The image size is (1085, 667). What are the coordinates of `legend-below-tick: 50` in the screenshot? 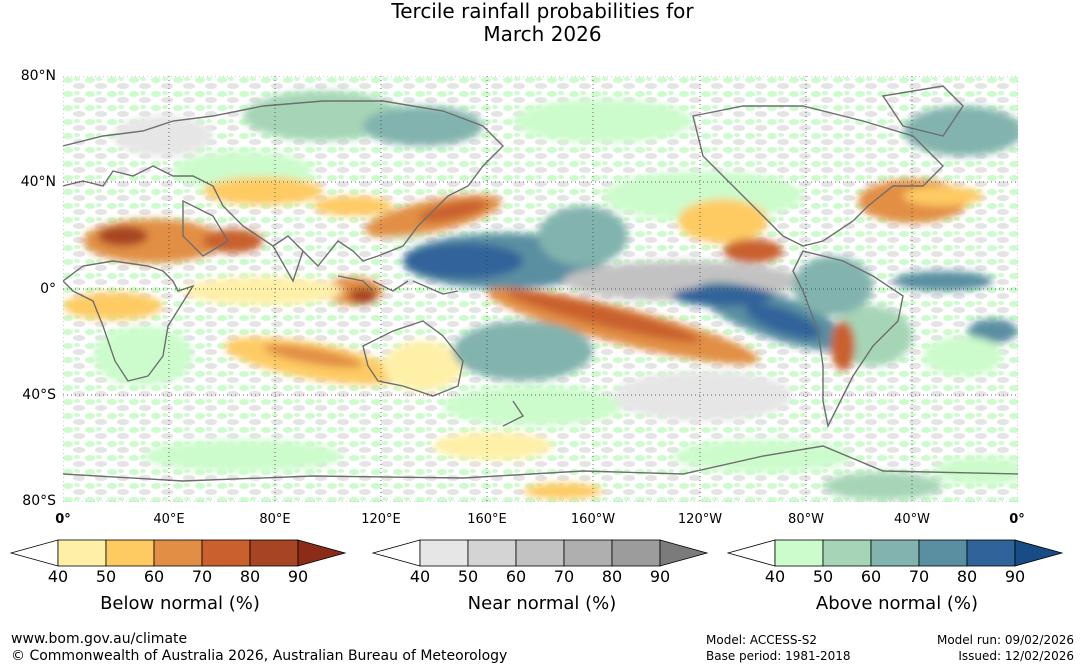 It's located at (106, 576).